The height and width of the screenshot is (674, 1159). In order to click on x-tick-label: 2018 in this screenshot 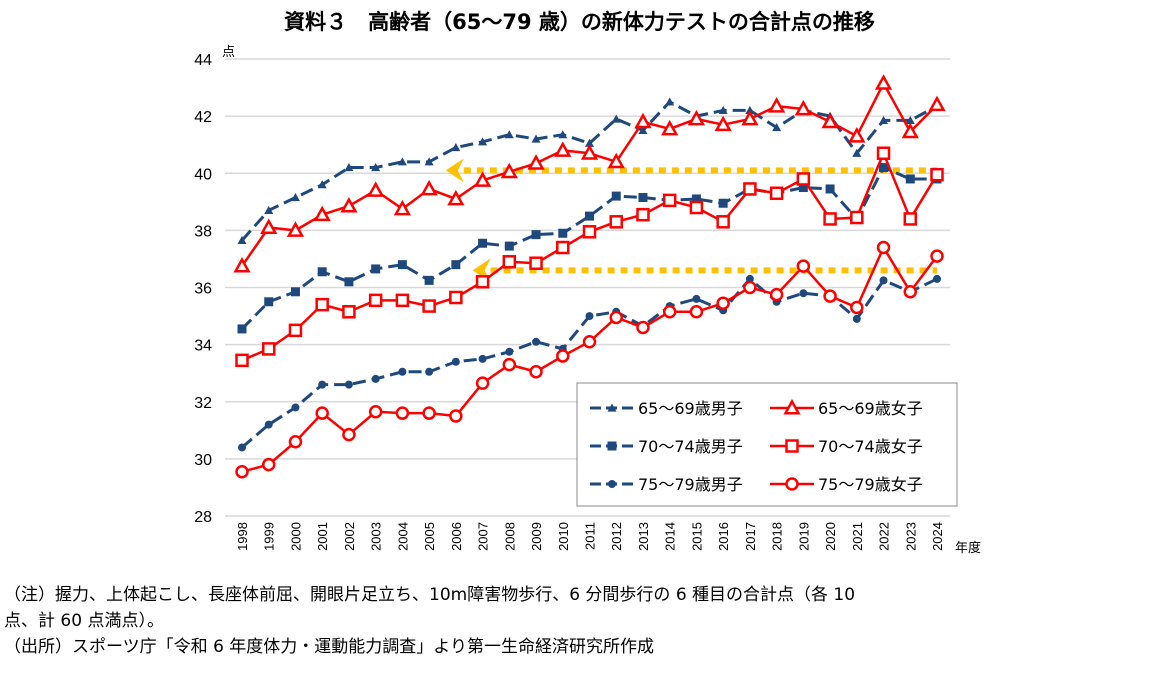, I will do `click(777, 536)`.